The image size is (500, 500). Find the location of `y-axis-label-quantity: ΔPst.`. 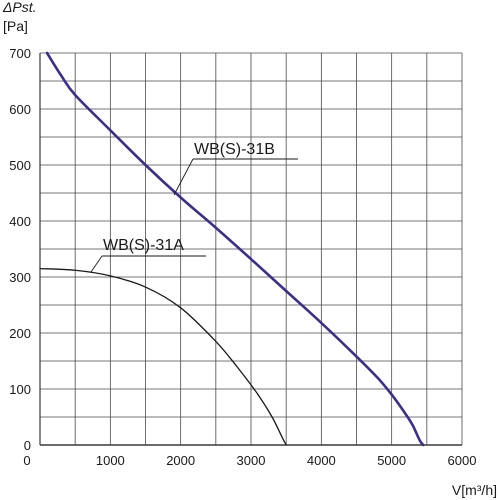

y-axis-label-quantity: ΔPst. is located at coordinates (19, 7).